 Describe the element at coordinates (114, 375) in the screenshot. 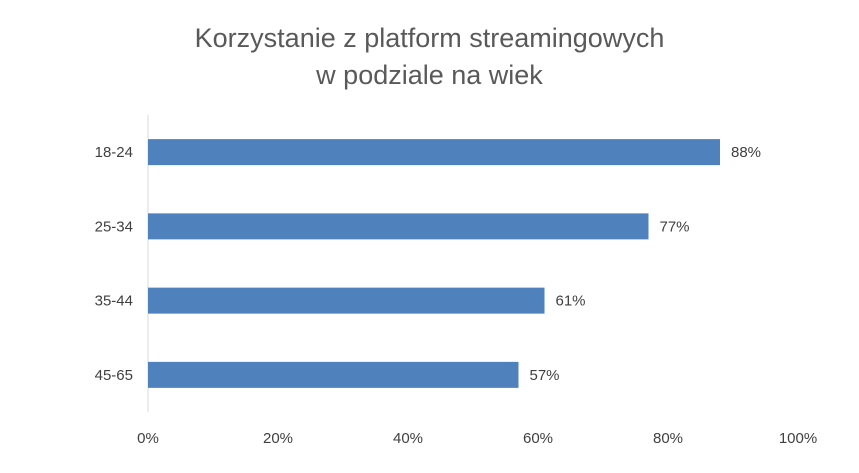

I see `category-label: 45-65` at that location.